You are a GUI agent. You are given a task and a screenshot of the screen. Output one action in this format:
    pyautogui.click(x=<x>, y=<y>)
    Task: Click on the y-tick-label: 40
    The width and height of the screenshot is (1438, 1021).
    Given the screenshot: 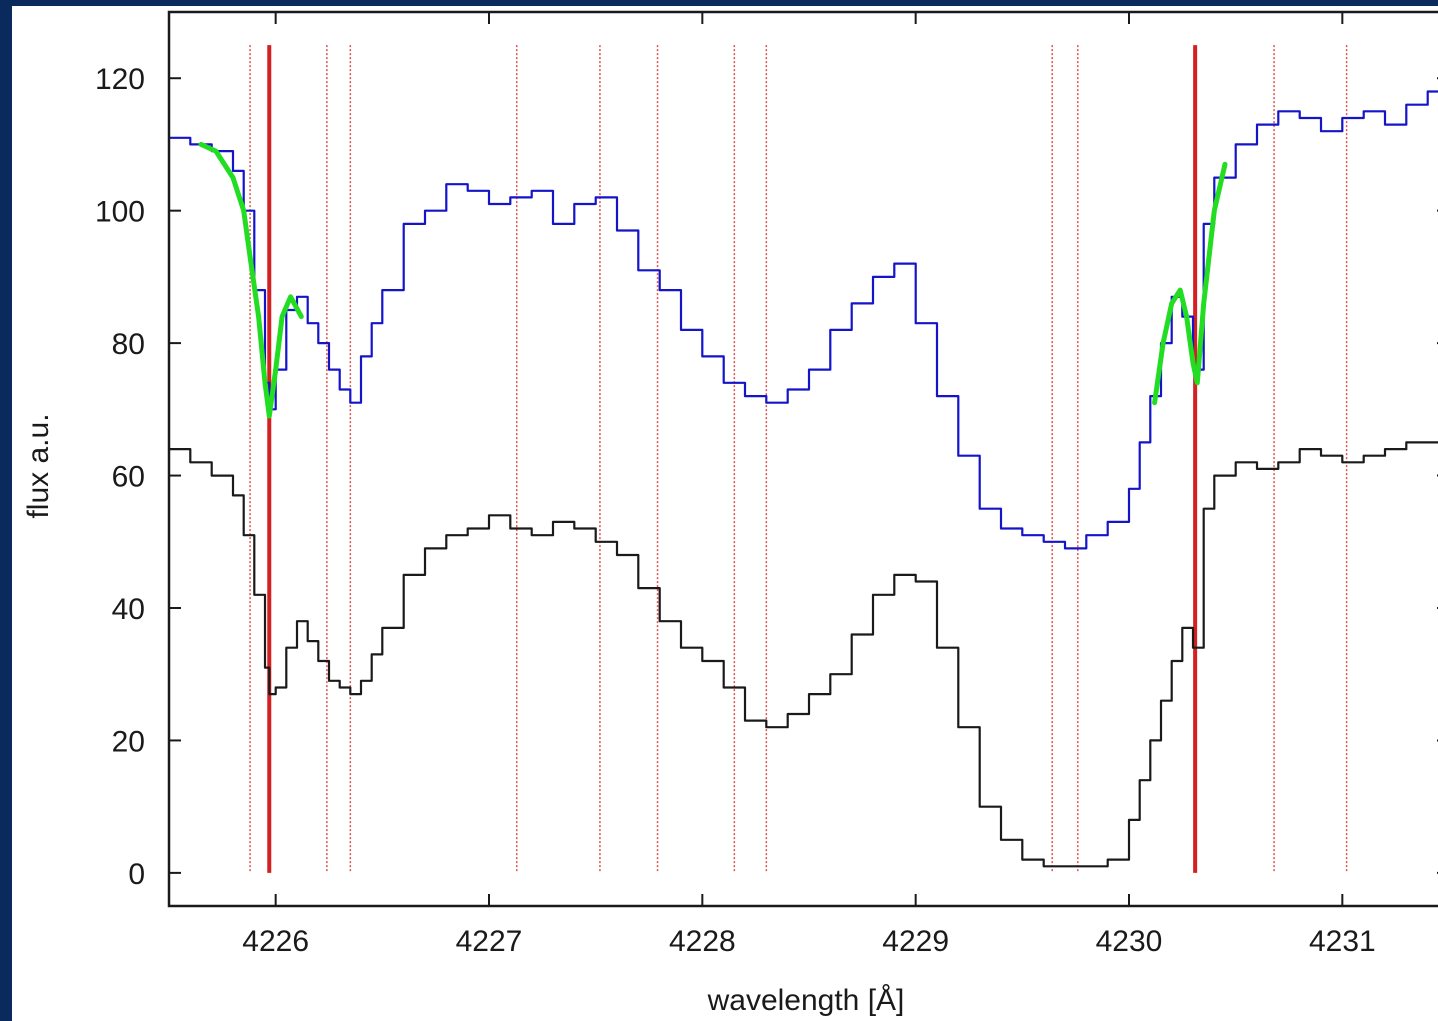 What is the action you would take?
    pyautogui.click(x=128, y=609)
    